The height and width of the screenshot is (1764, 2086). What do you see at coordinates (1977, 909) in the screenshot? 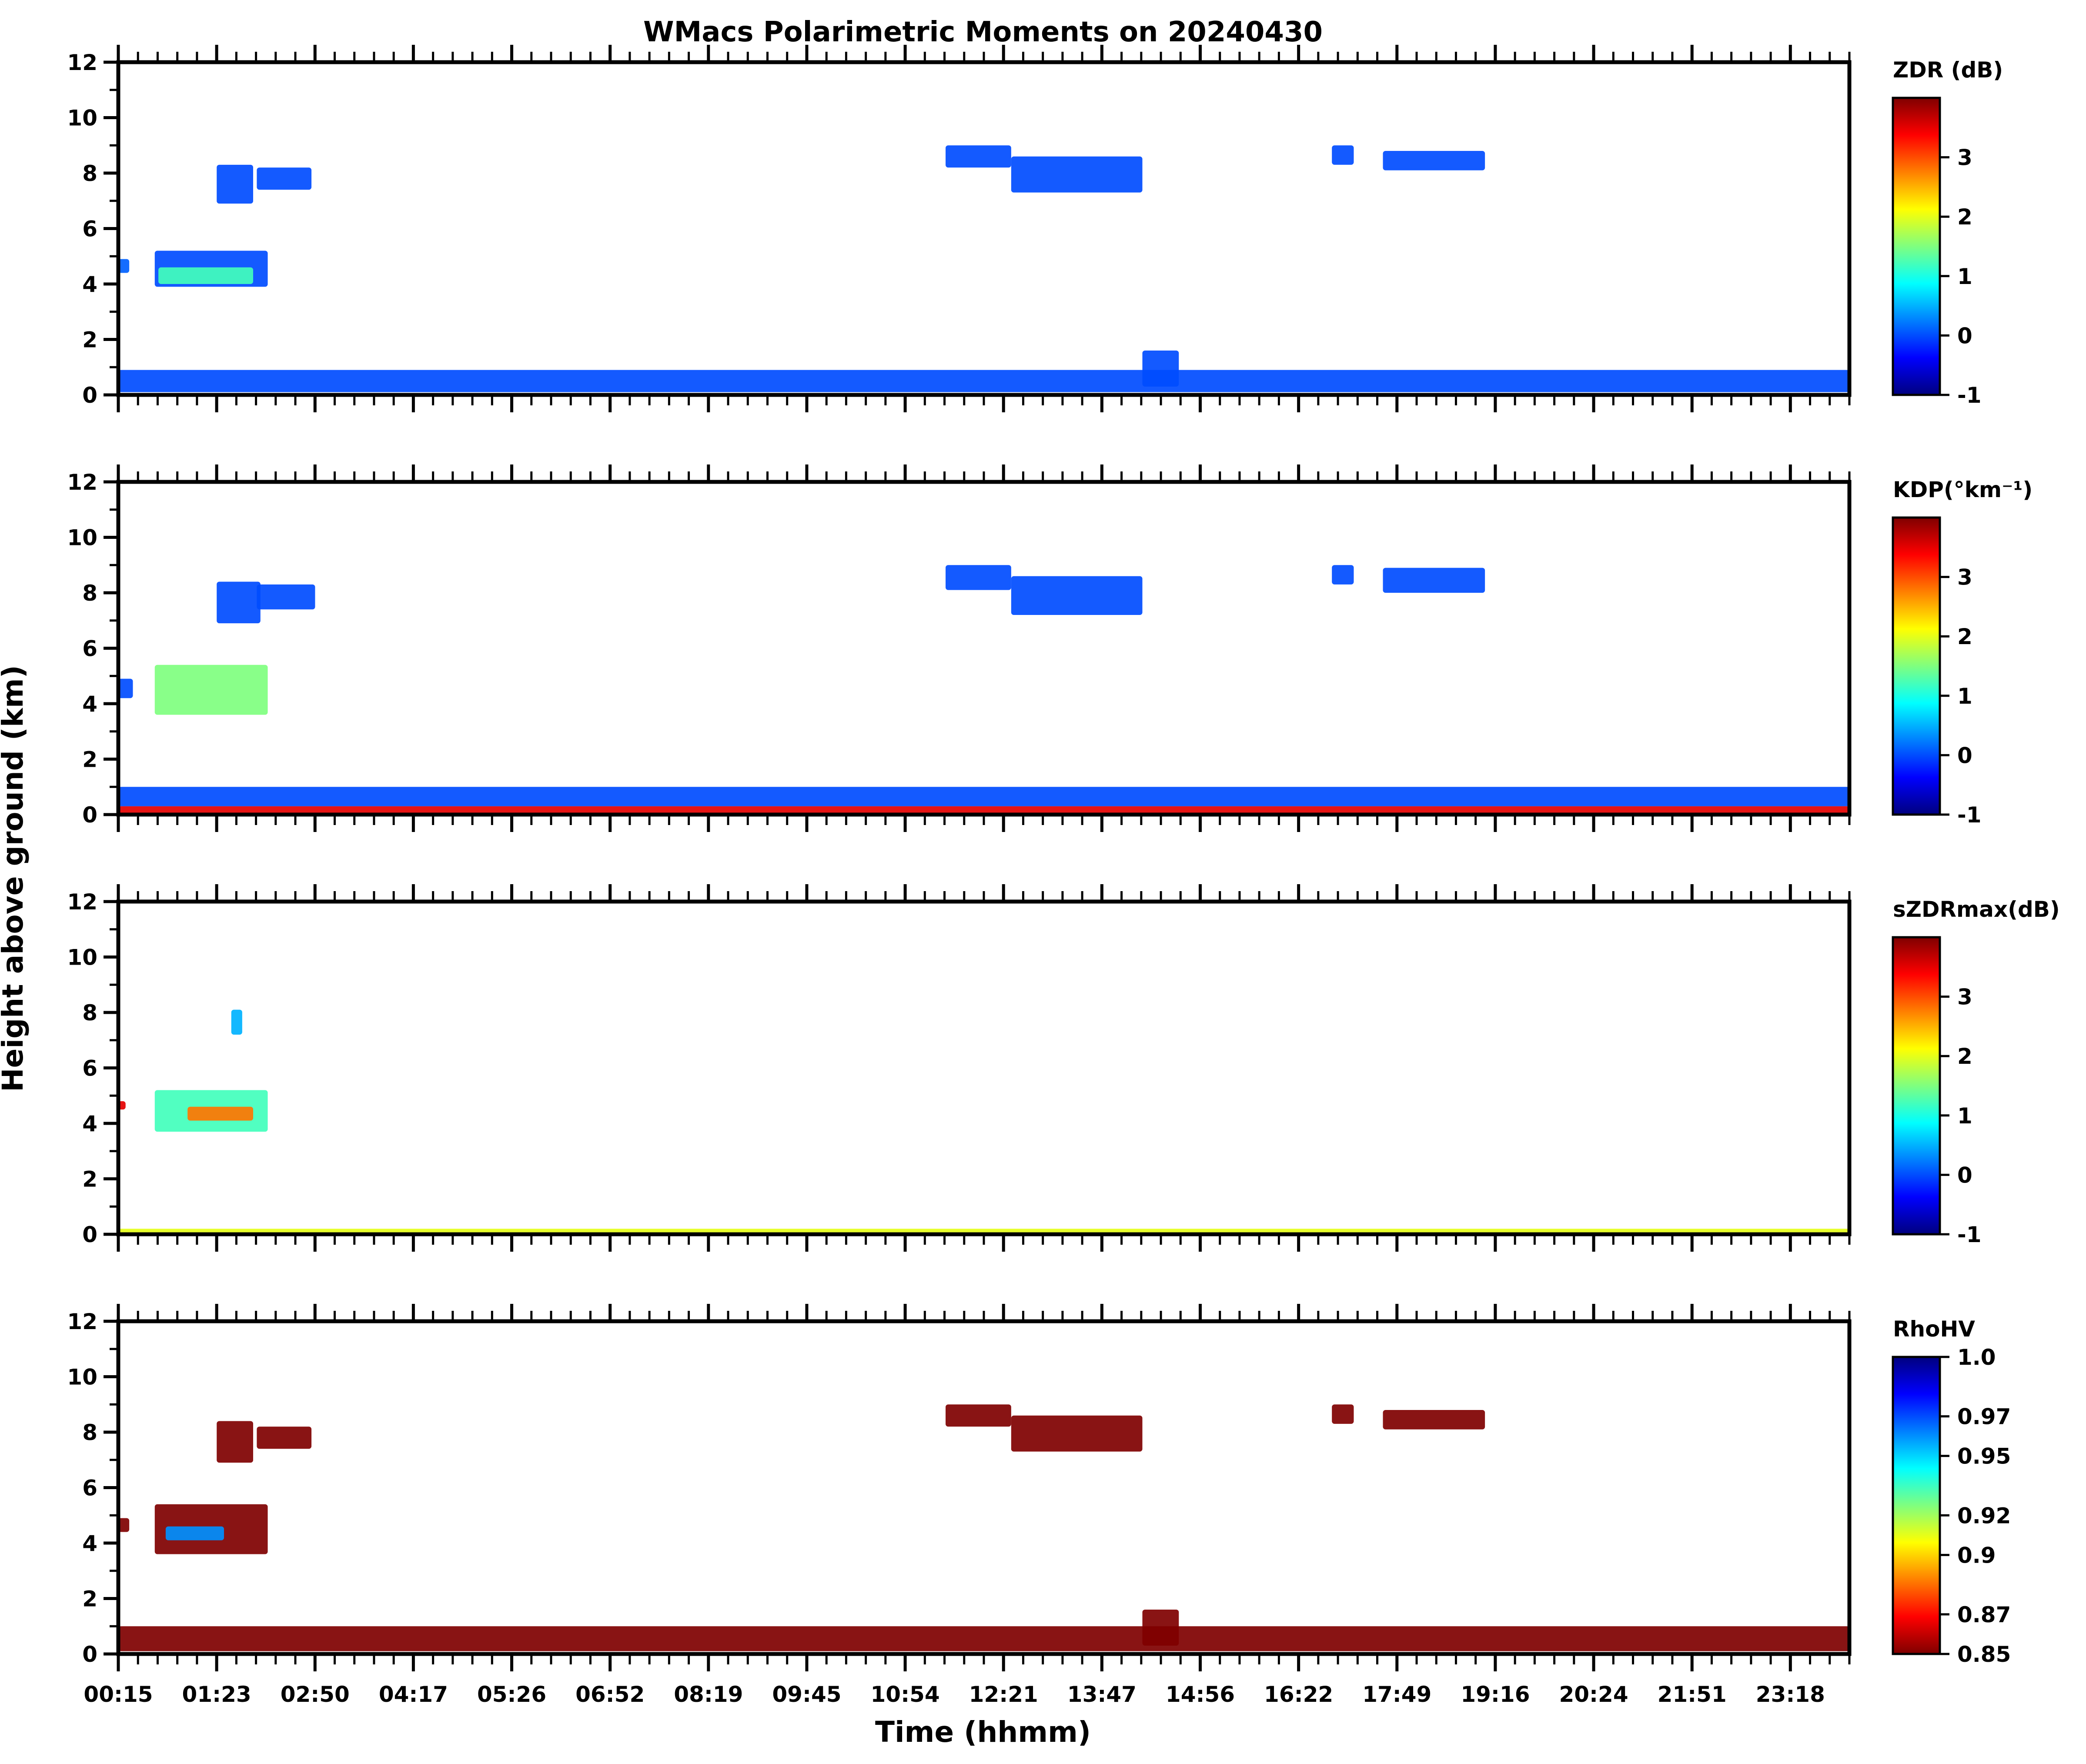
I see `colorbar-label: sZDRmax(dB)` at bounding box center [1977, 909].